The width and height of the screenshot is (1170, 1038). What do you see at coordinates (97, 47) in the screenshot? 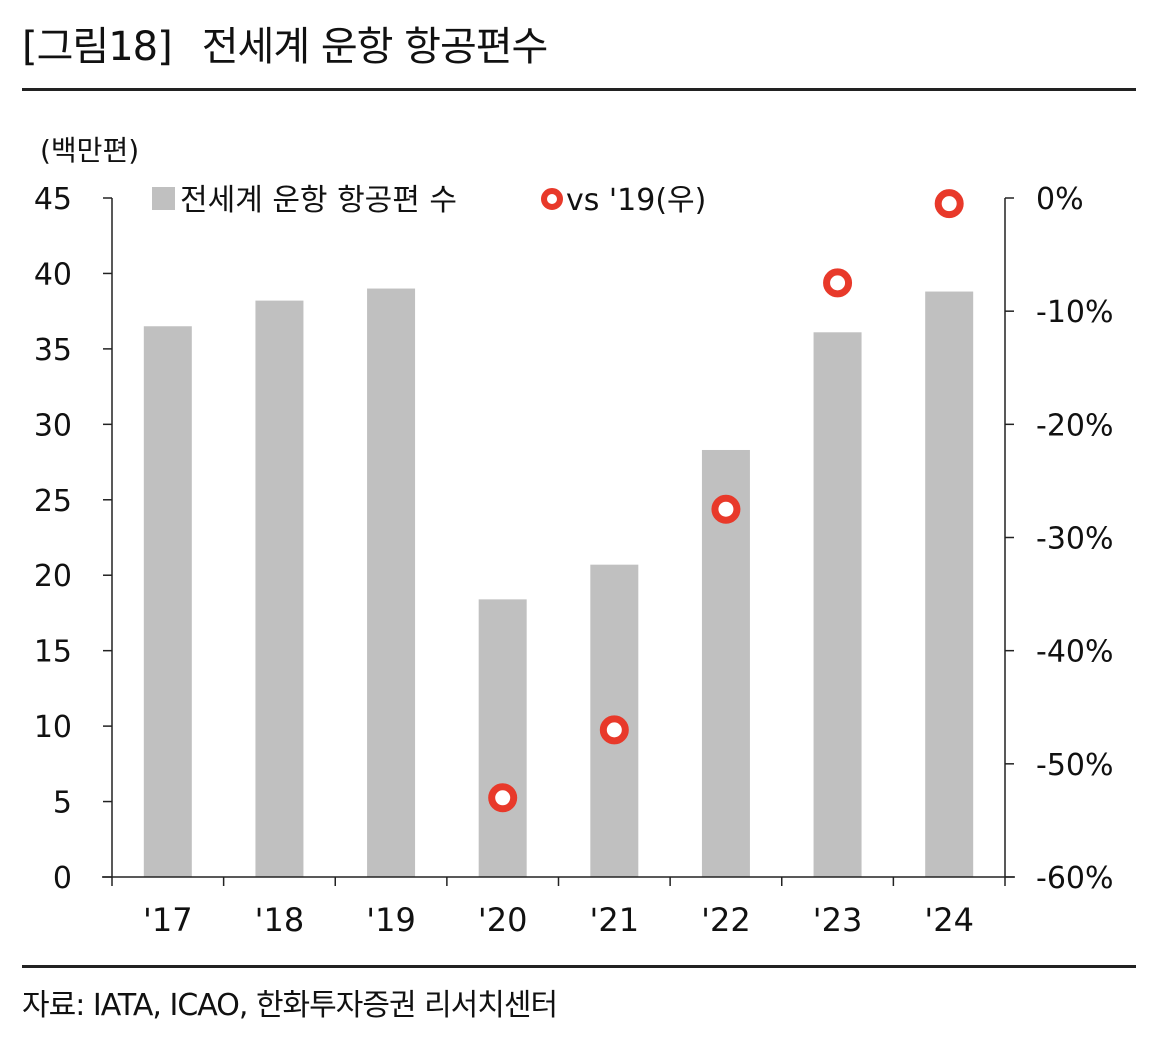
I see `figure-label: [그림18]` at bounding box center [97, 47].